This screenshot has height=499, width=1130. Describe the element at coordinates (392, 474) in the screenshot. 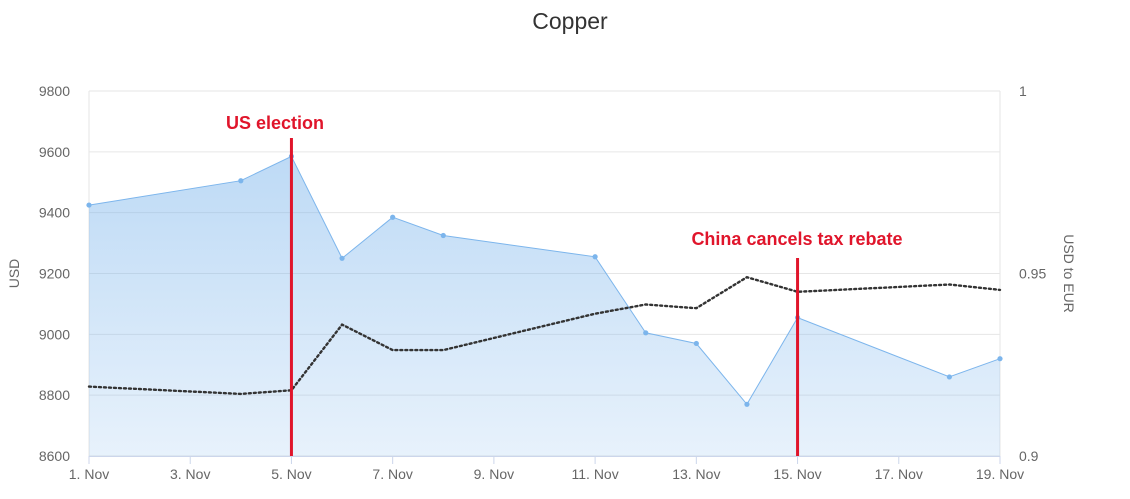

I see `x-tick-label: 7. Nov` at that location.